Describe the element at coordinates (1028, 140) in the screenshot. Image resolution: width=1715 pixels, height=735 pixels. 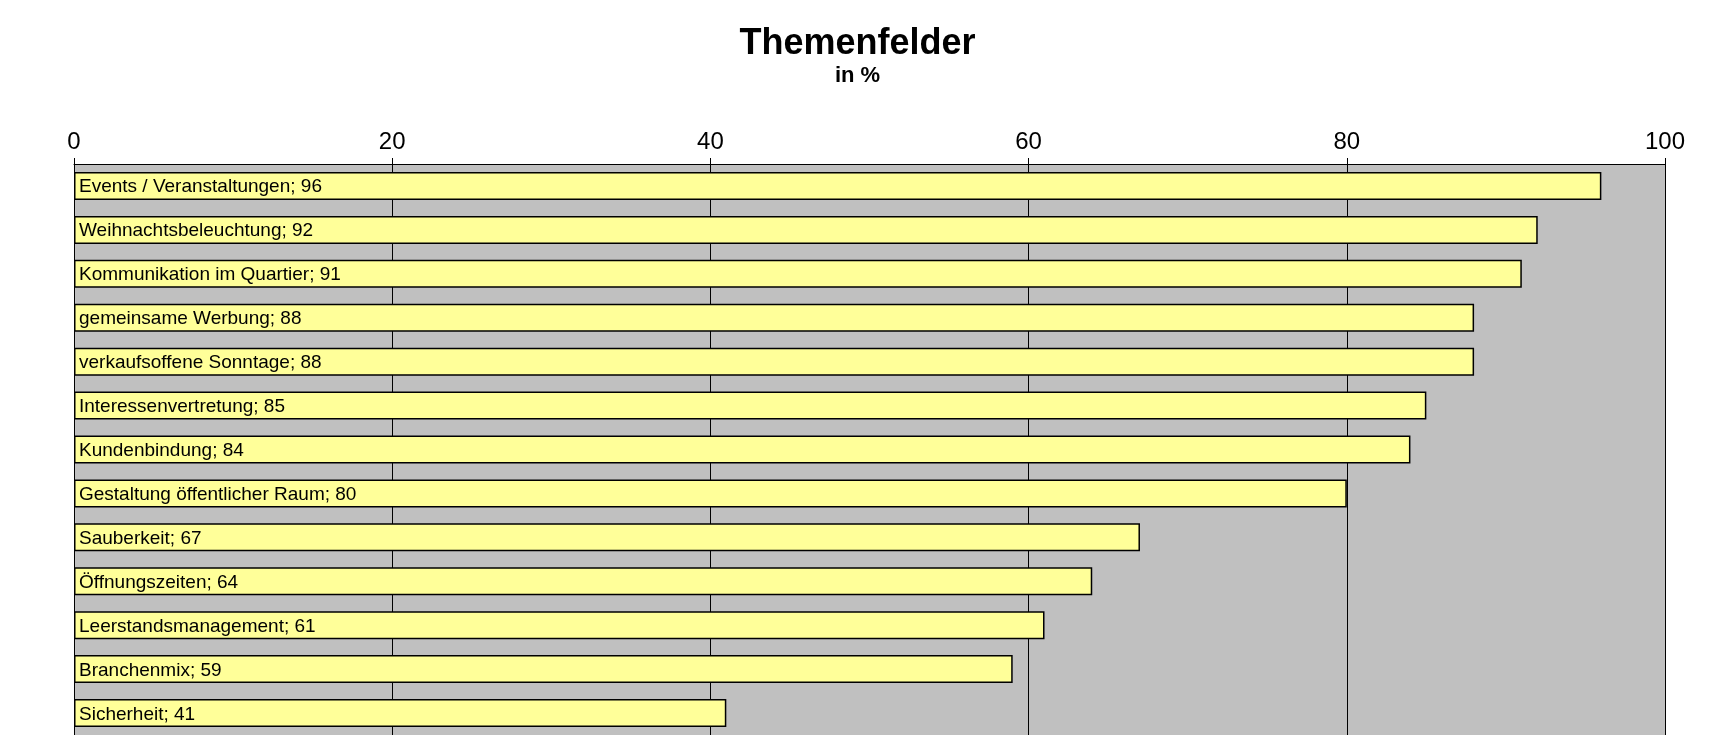
I see `x-tick-label: 60` at that location.